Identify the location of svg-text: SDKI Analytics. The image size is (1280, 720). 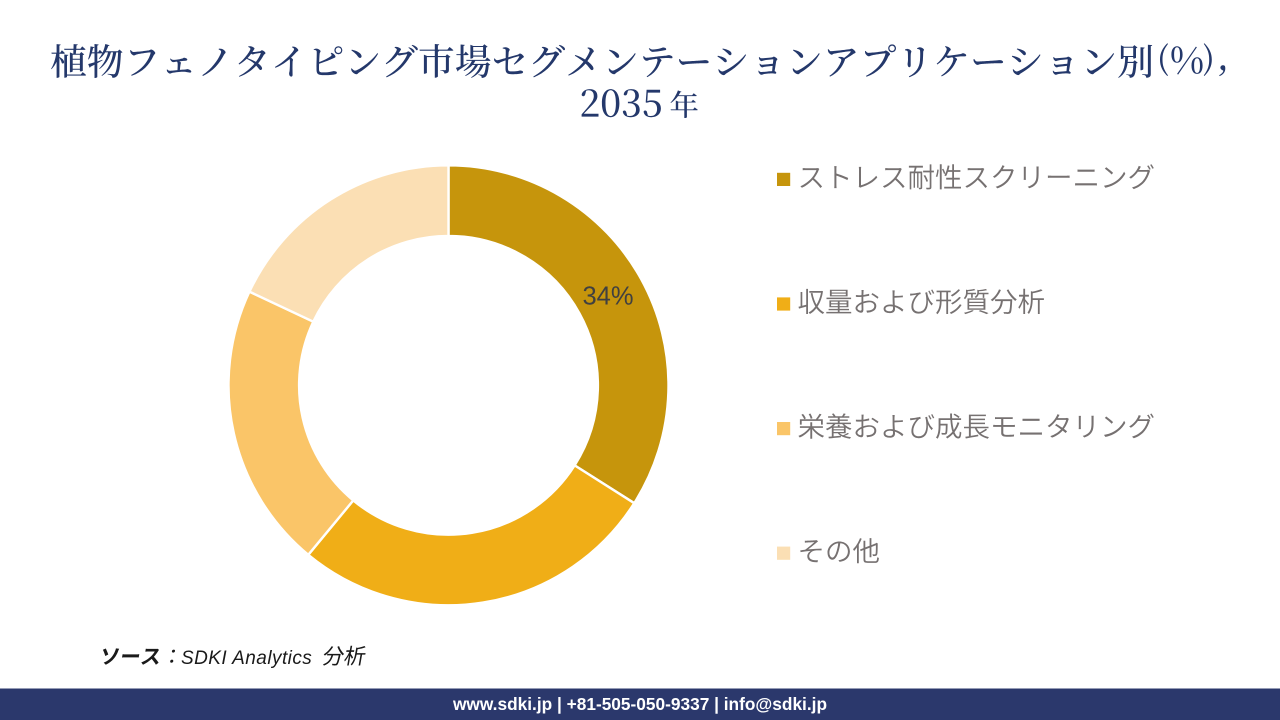
(246, 658).